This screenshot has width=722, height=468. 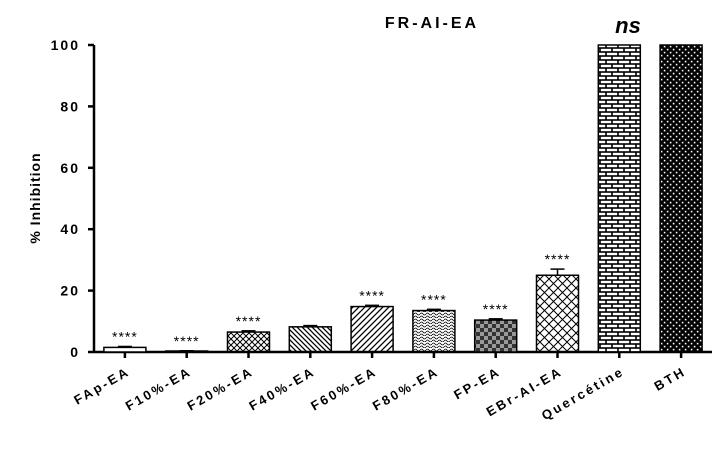 What do you see at coordinates (35, 197) in the screenshot?
I see `y-axis-label: % Inhibition` at bounding box center [35, 197].